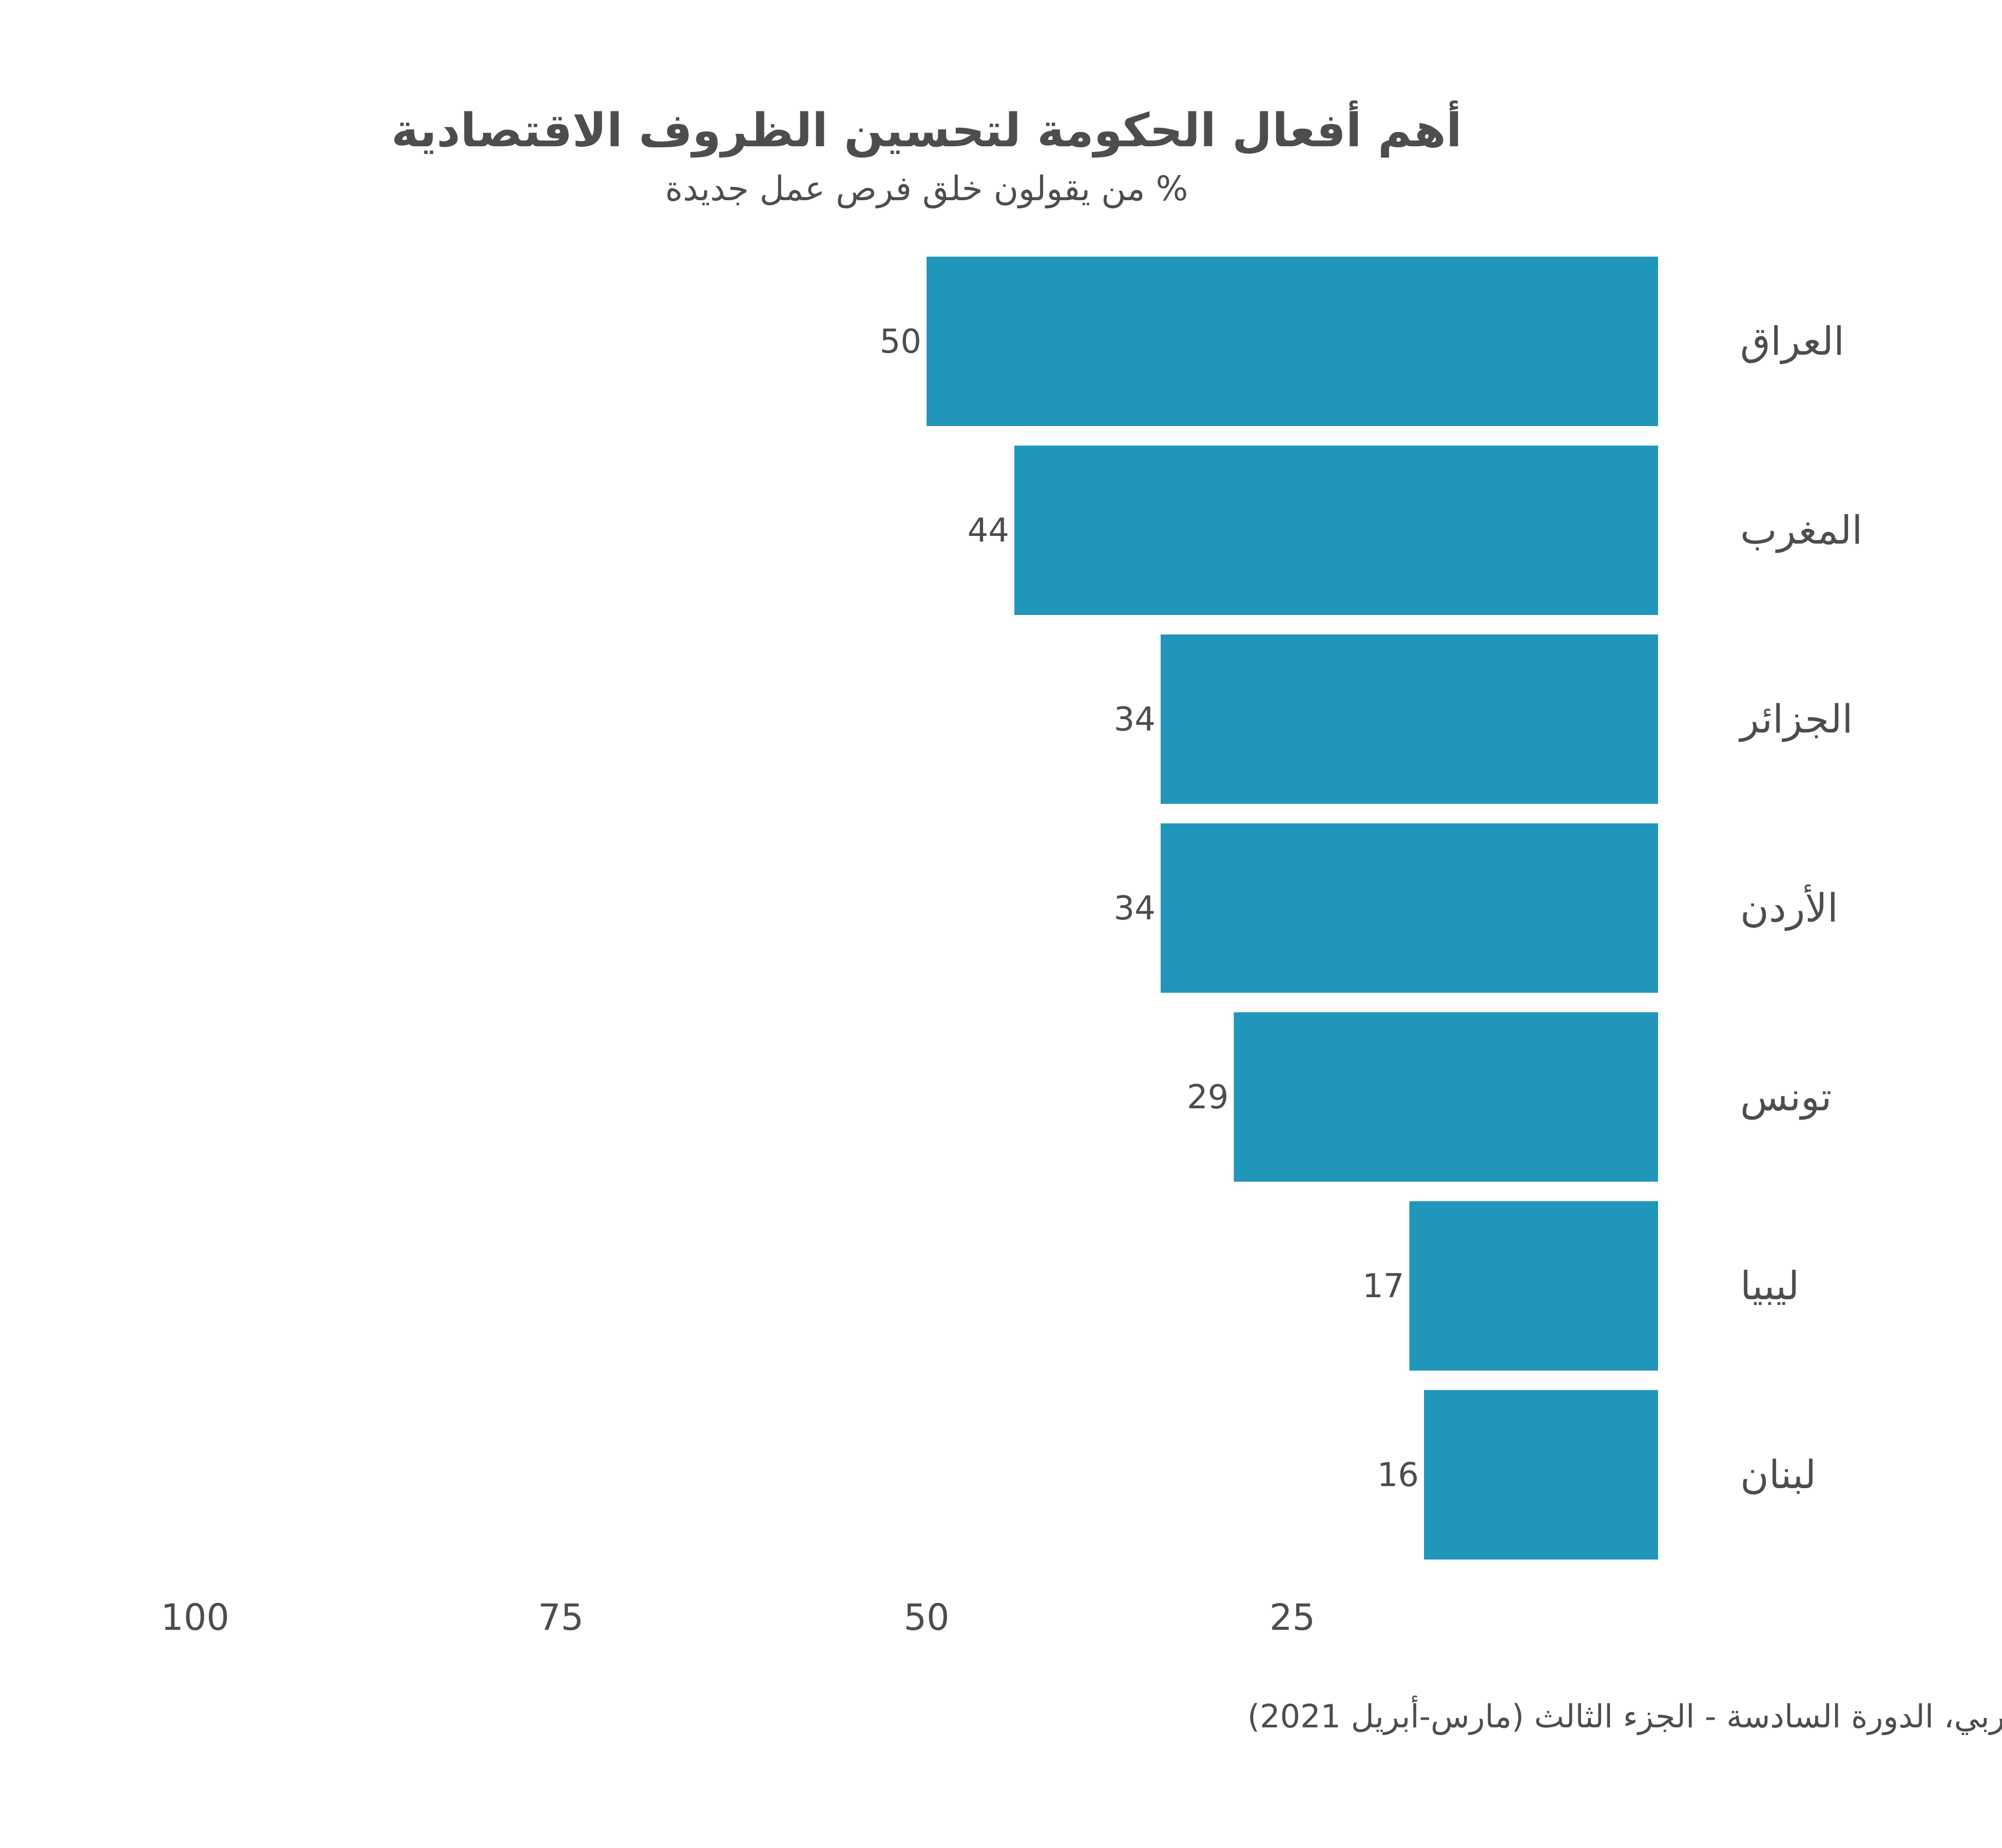 This screenshot has width=2002, height=1848. Describe the element at coordinates (900, 342) in the screenshot. I see `value-label-0: 50` at that location.